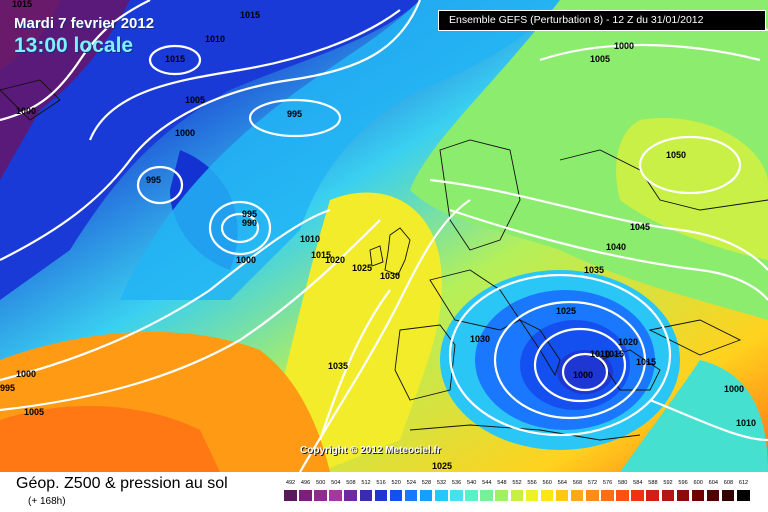 Image resolution: width=768 pixels, height=512 pixels. I want to click on forecast-date: Mardi 7 fevrier 2012, so click(84, 23).